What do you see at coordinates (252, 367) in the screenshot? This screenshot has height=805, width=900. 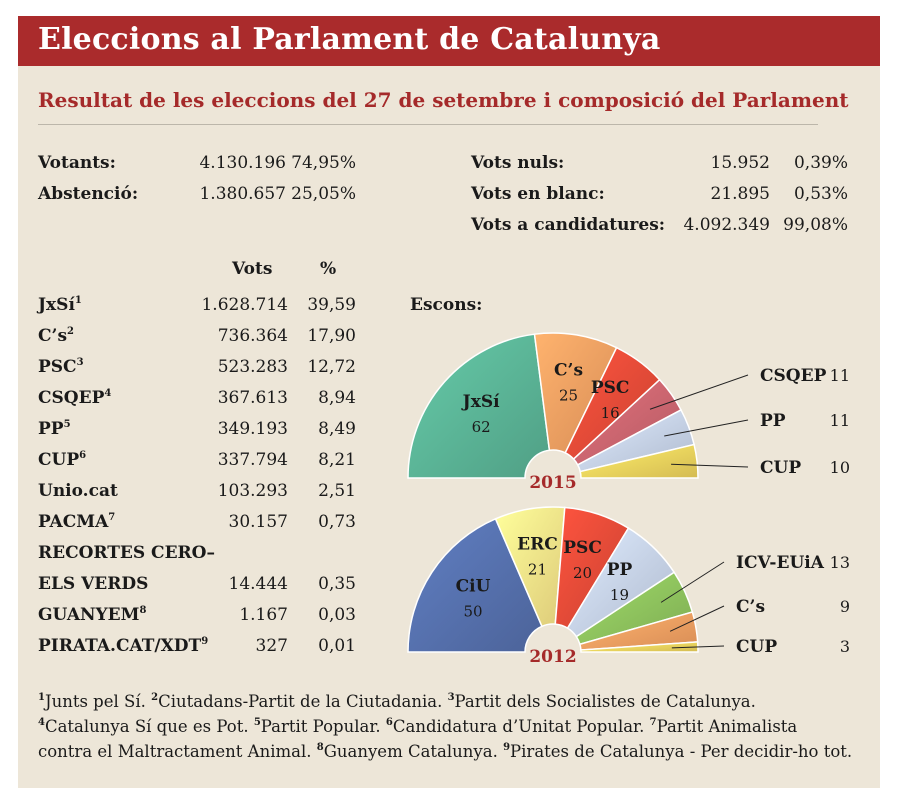 I see `party-votes: 523.283` at bounding box center [252, 367].